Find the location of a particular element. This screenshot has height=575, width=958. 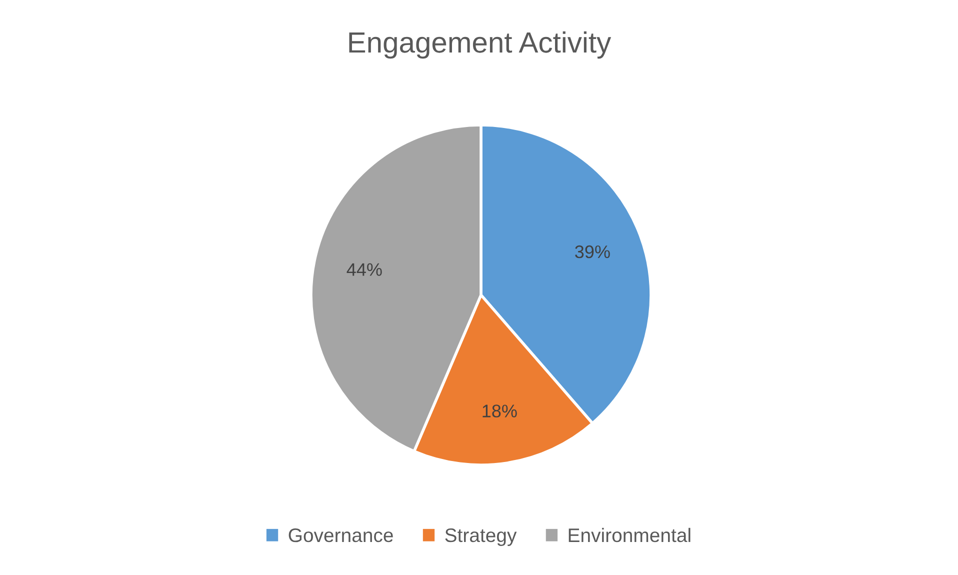

data-label: 18% is located at coordinates (499, 411).